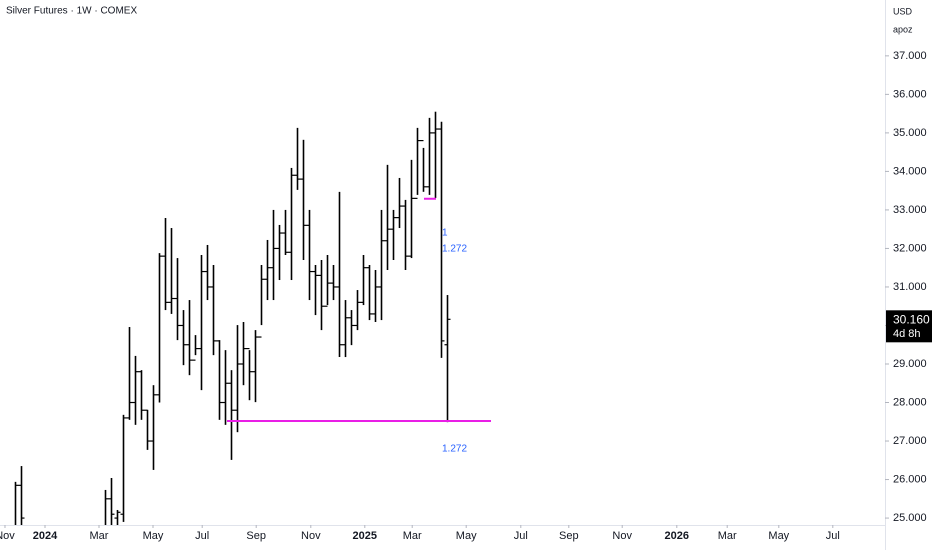  What do you see at coordinates (910, 402) in the screenshot?
I see `y-tick-label: 28.000` at bounding box center [910, 402].